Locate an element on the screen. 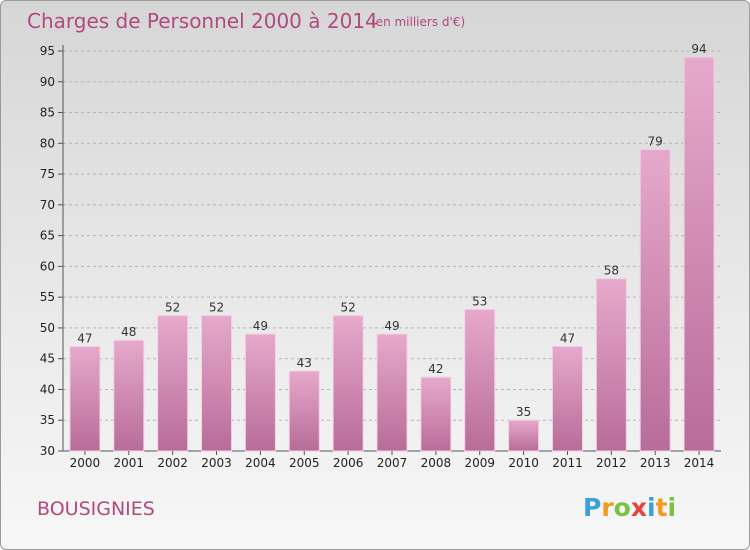  bar-2008 is located at coordinates (436, 414).